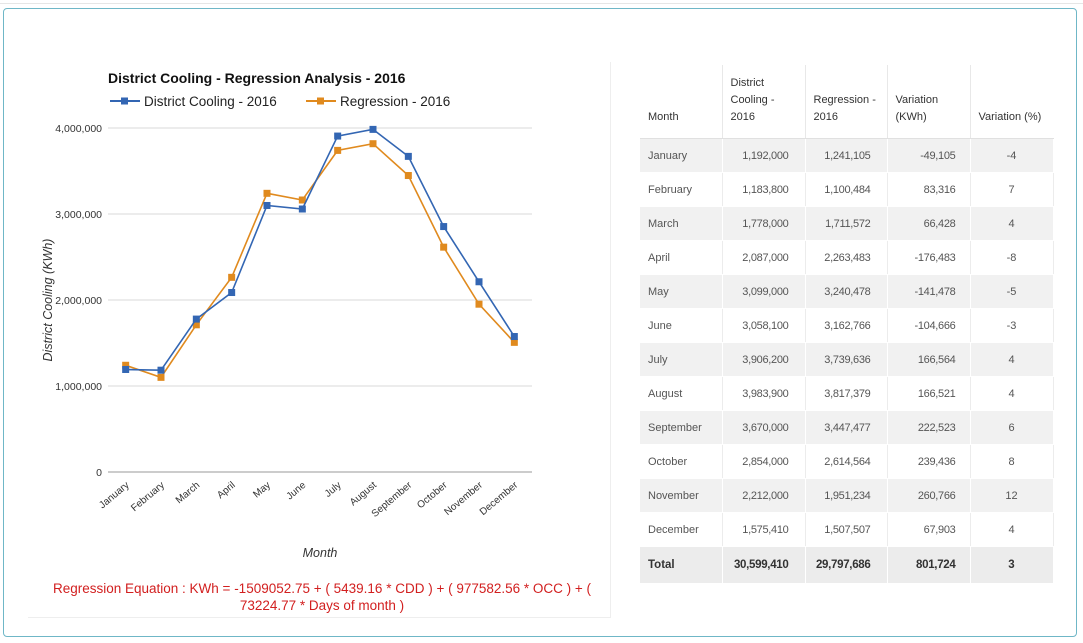 This screenshot has width=1083, height=643. I want to click on cell-variation-pct: 8, so click(1012, 461).